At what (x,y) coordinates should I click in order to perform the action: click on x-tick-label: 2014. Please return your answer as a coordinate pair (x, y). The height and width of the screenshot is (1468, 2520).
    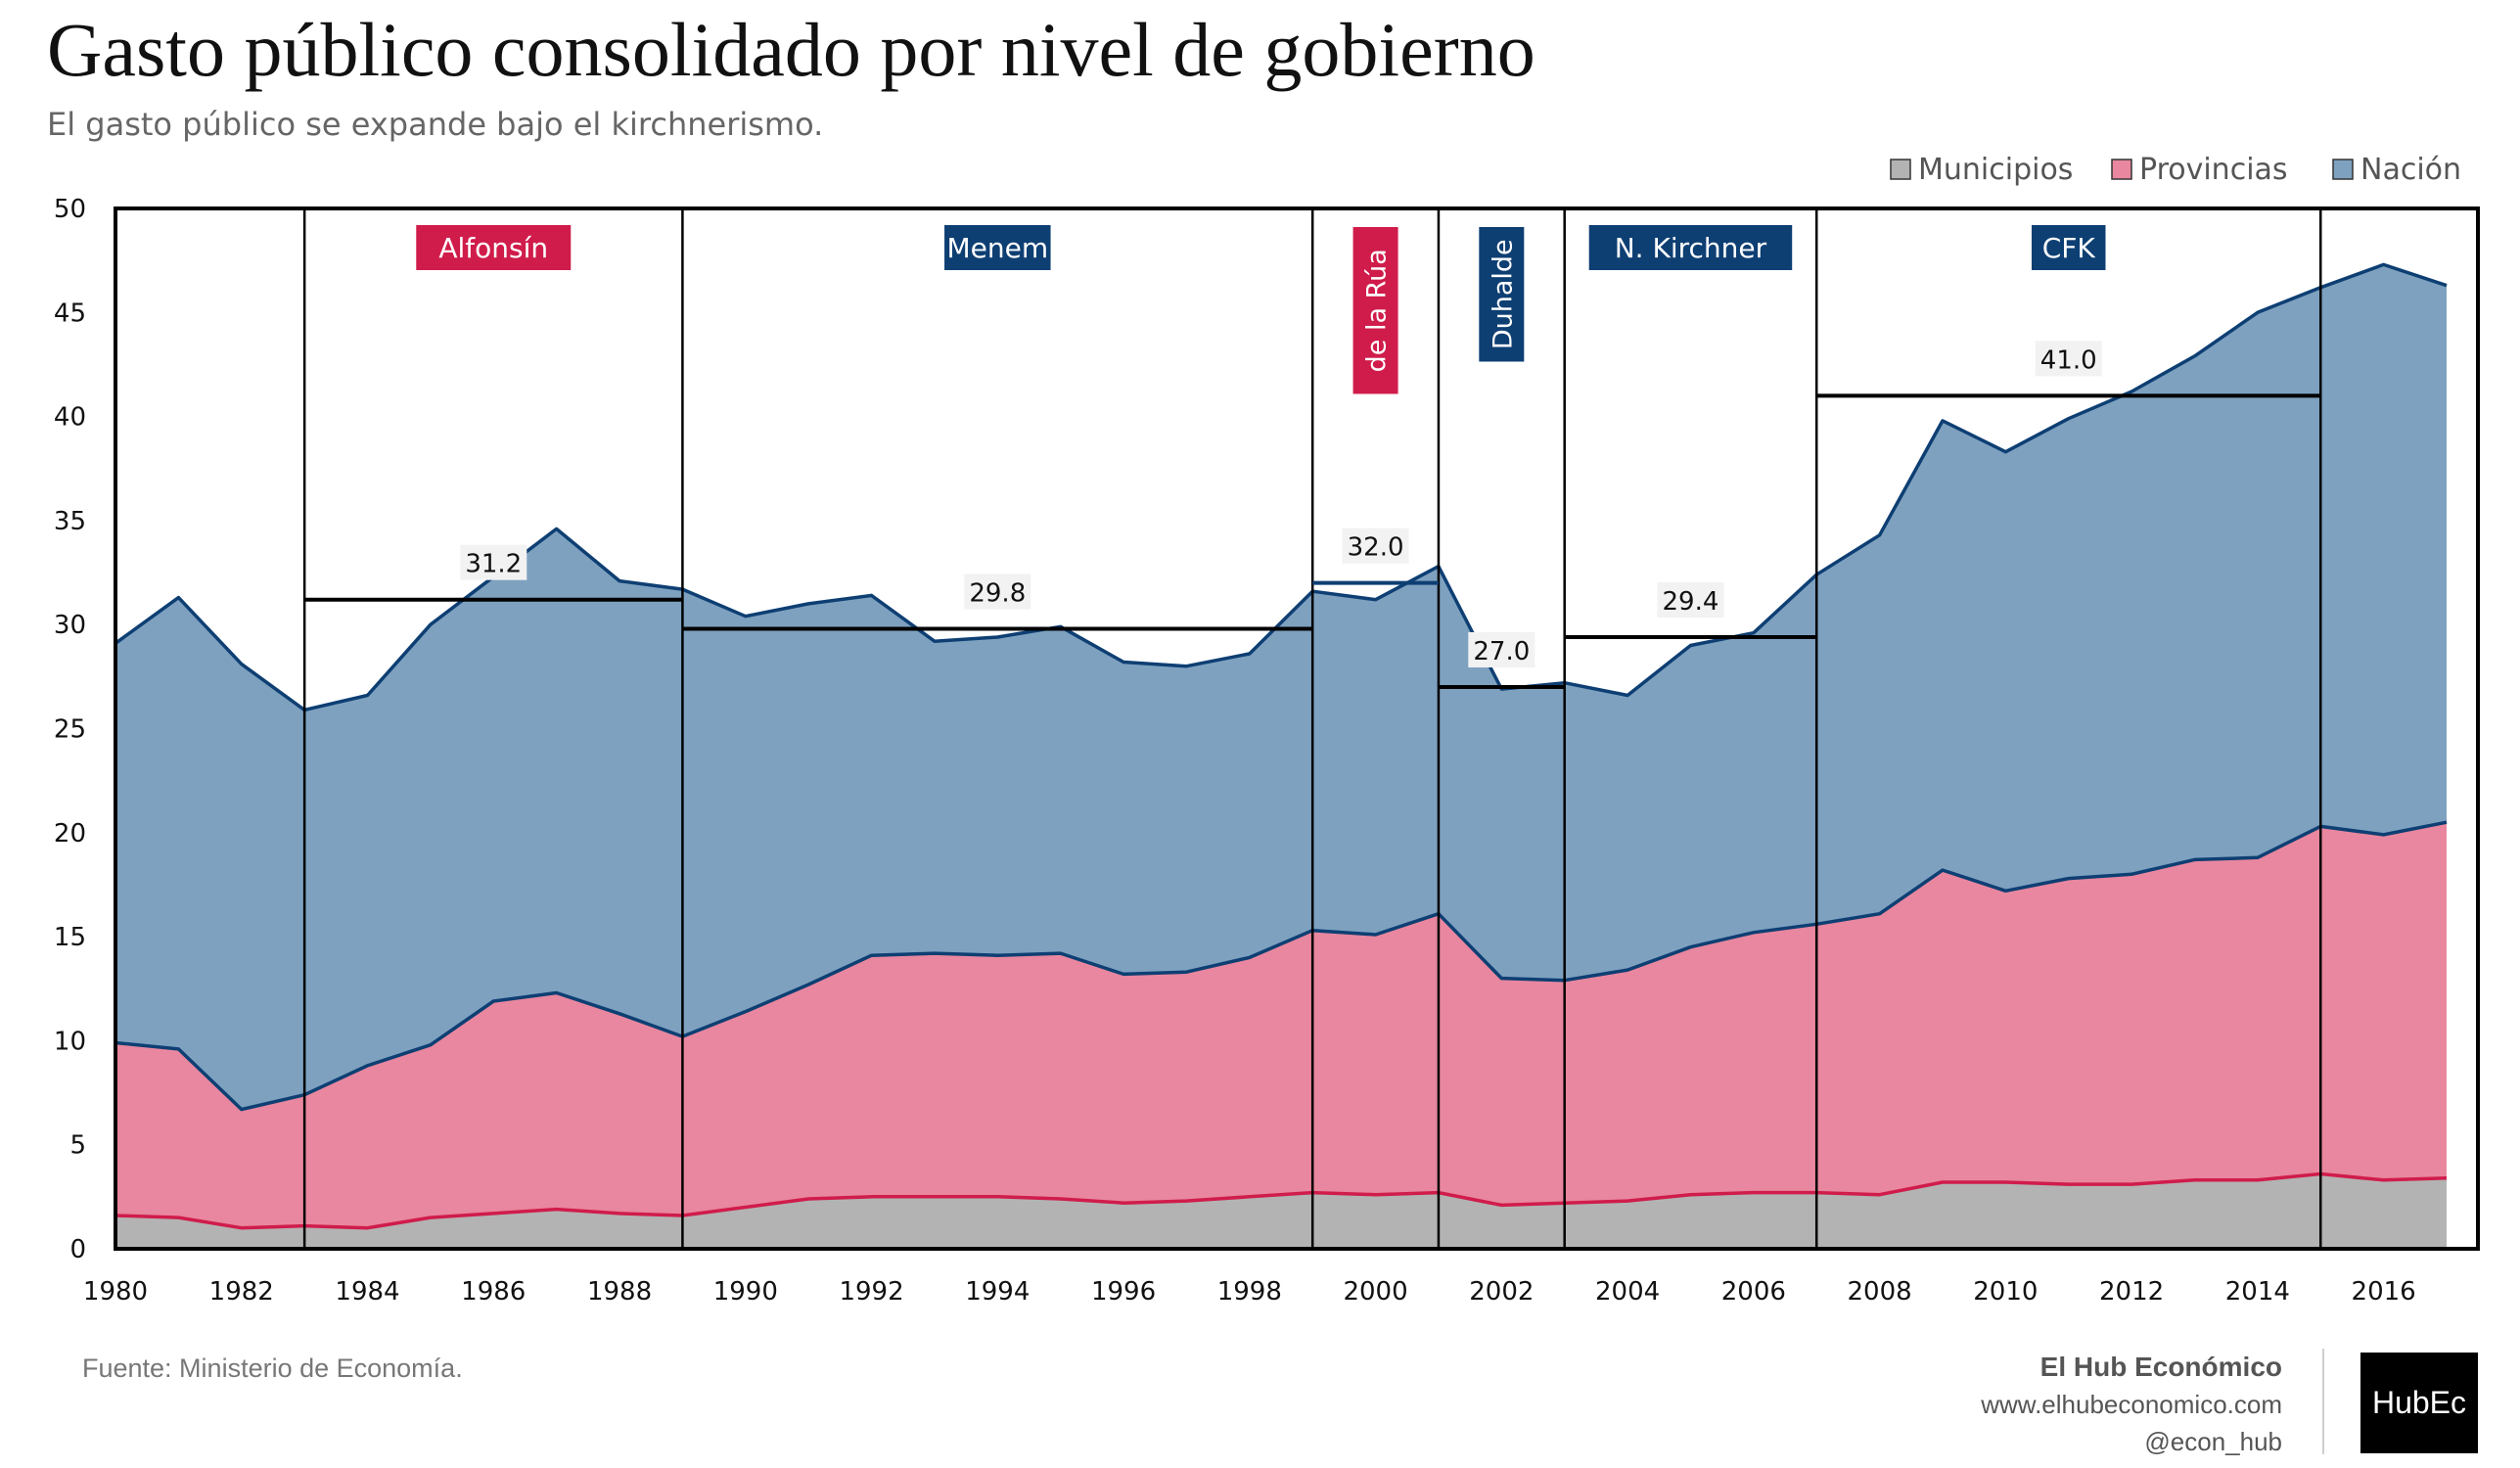
    Looking at the image, I should click on (2257, 1292).